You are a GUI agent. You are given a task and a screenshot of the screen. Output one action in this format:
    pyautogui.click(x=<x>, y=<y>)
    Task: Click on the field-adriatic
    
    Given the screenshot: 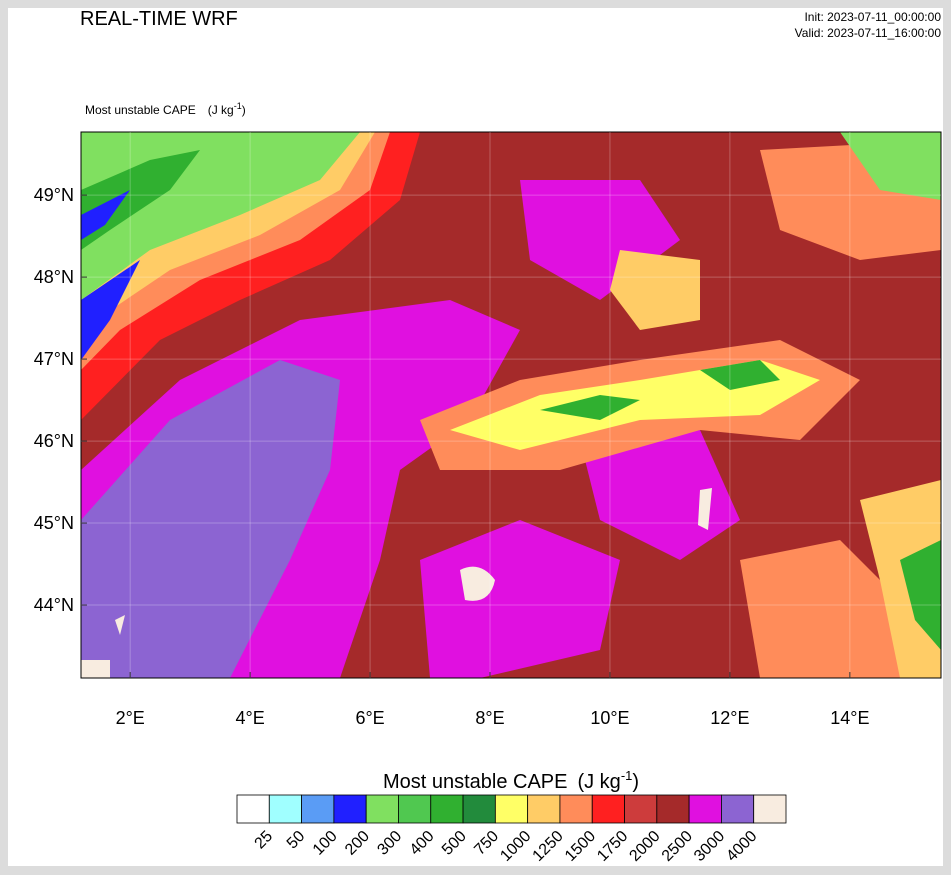 What is the action you would take?
    pyautogui.click(x=840, y=609)
    